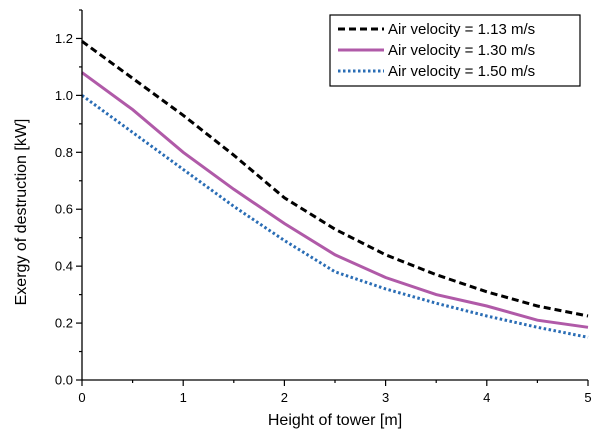  Describe the element at coordinates (385, 397) in the screenshot. I see `x-tick-label: 3` at that location.